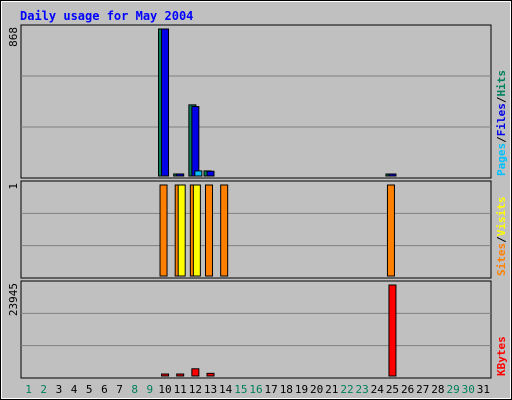 This screenshot has height=400, width=512. Describe the element at coordinates (210, 389) in the screenshot. I see `x-tick-label-day-13: 13` at that location.